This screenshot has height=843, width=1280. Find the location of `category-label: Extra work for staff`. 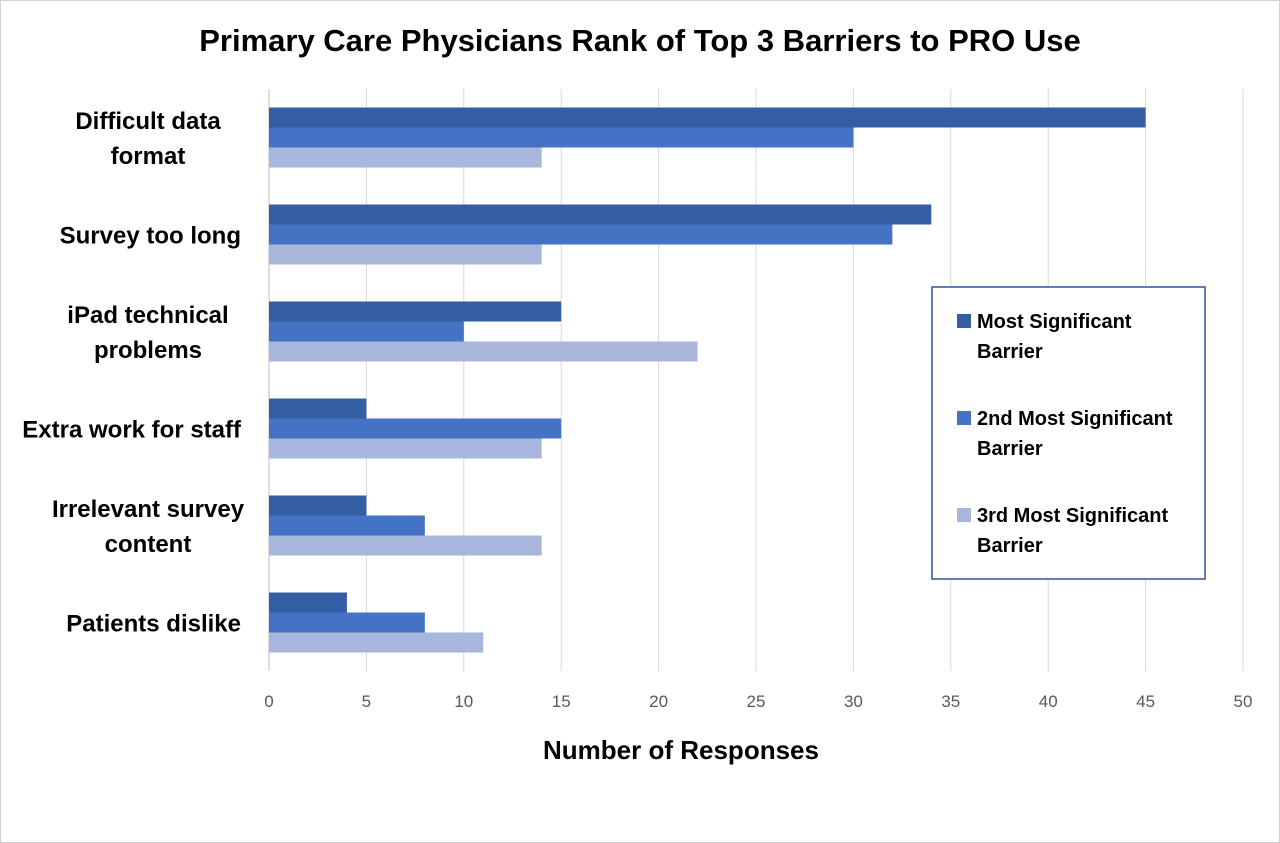

category-label: Extra work for staff is located at coordinates (132, 430).